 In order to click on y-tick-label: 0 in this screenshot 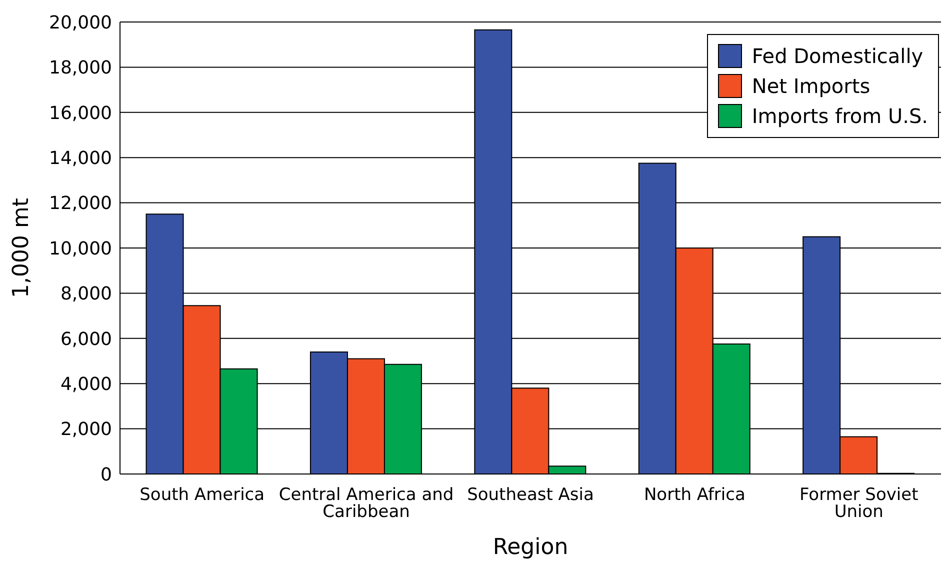, I will do `click(106, 475)`.